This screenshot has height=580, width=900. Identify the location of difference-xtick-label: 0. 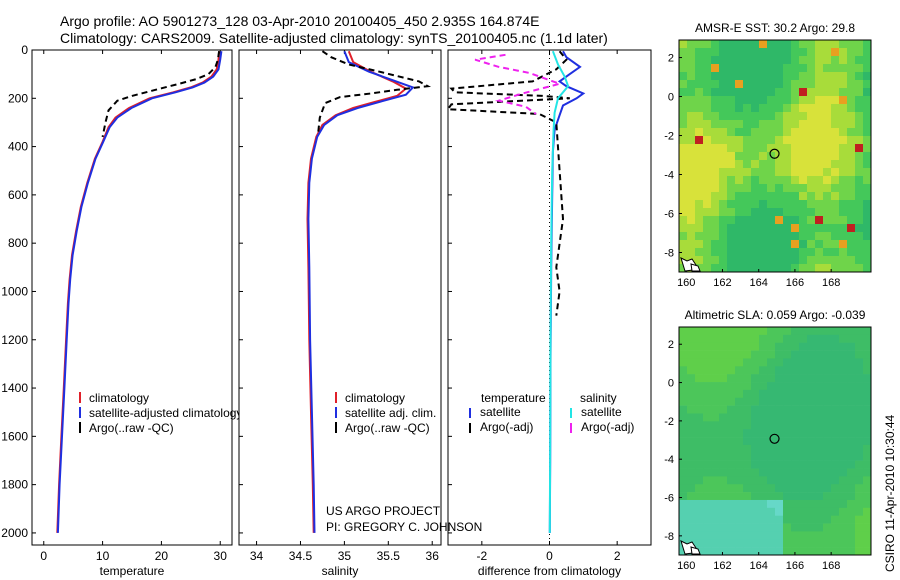
(549, 556).